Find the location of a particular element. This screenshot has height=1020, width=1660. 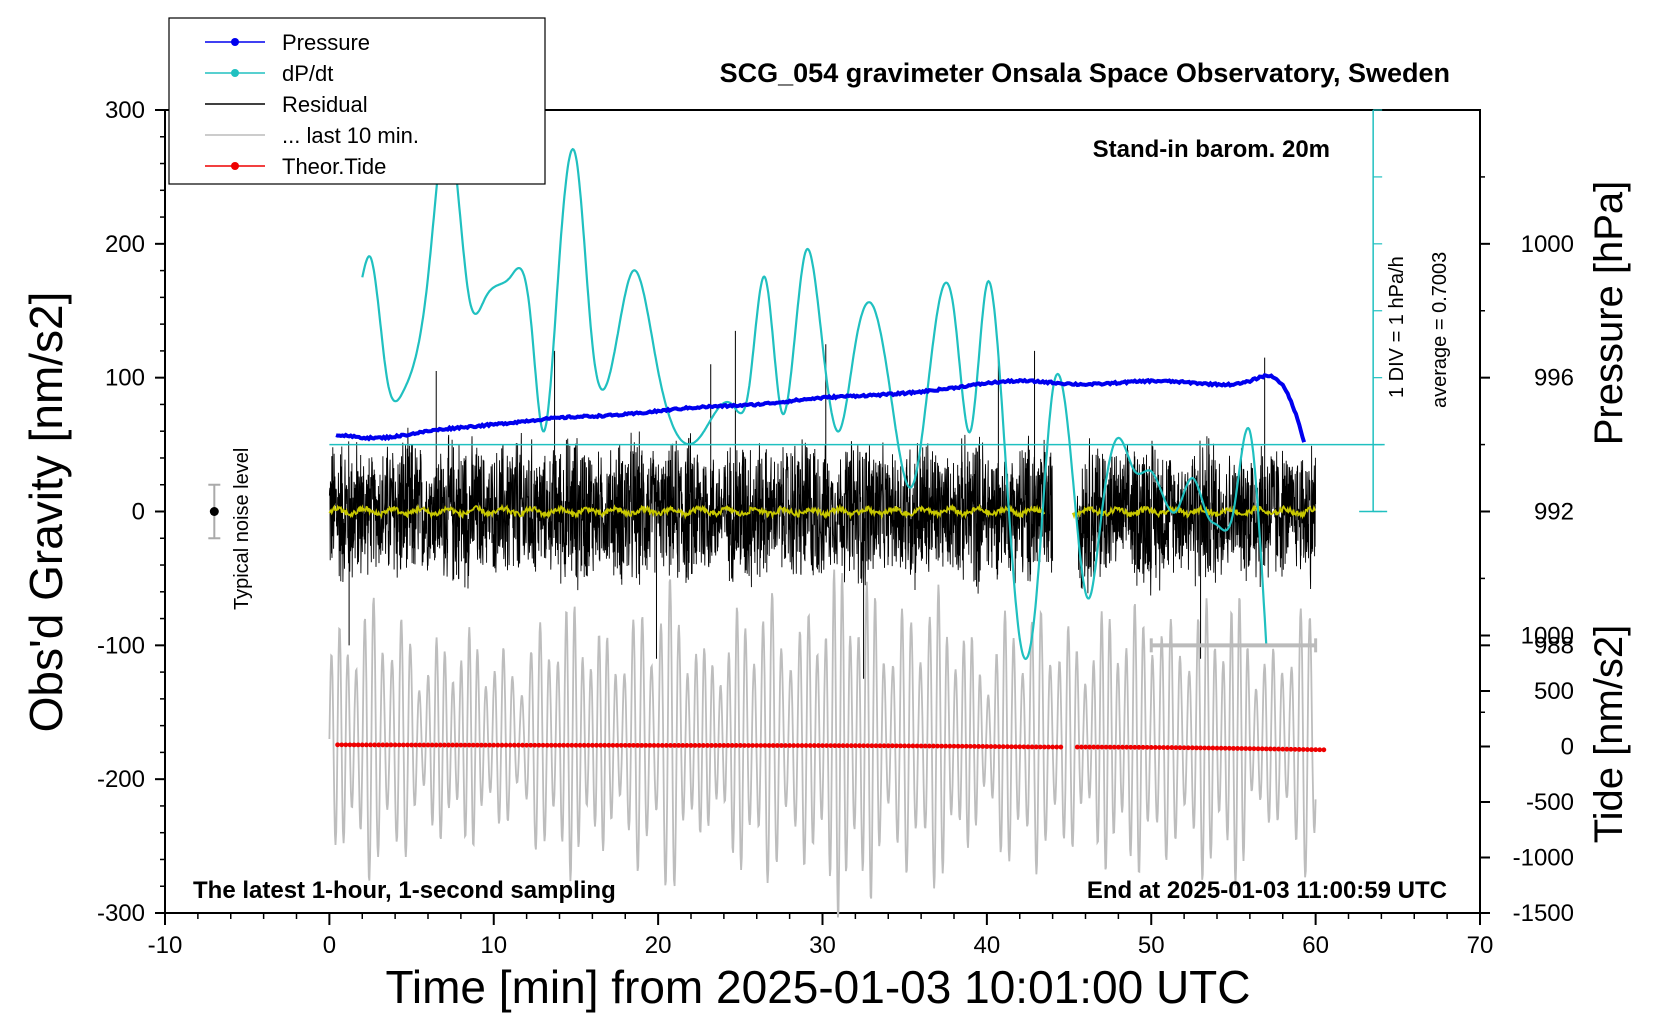

x-tick-label: 60 is located at coordinates (1315, 945).